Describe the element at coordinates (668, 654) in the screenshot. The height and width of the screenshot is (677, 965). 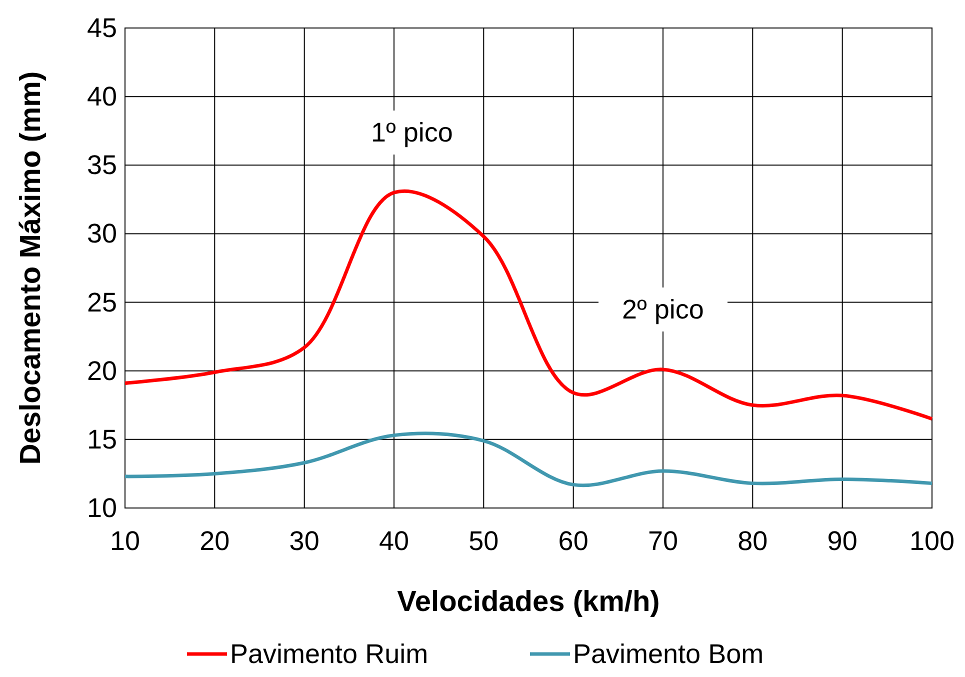
I see `legend-label: Pavimento Bom` at that location.